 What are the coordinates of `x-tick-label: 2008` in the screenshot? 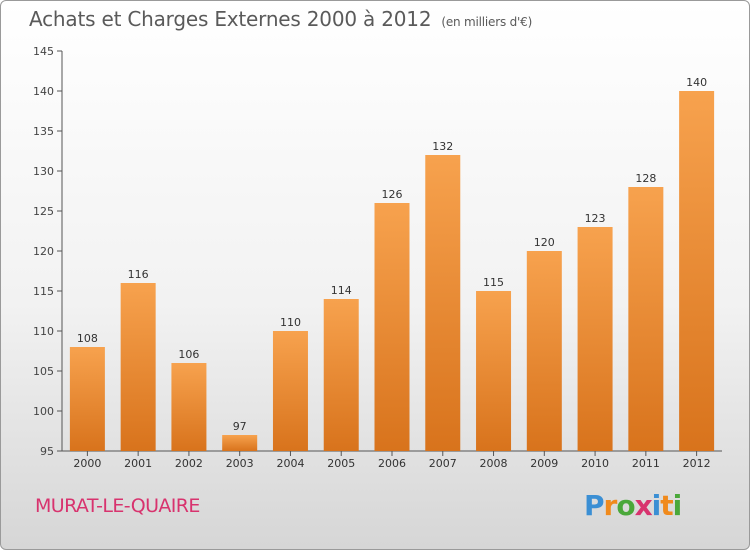 It's located at (494, 463).